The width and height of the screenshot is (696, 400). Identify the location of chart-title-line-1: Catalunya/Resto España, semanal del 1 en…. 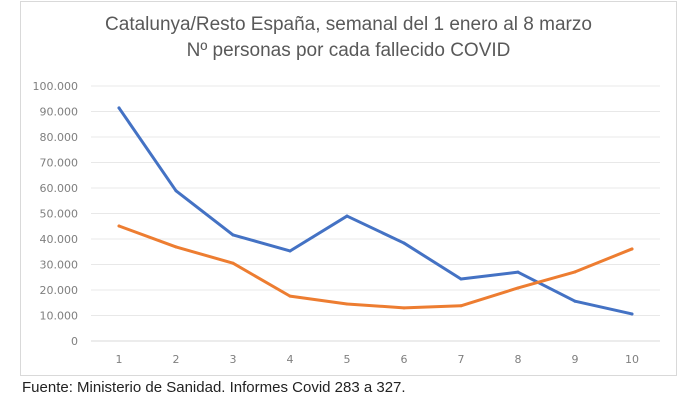
(348, 24).